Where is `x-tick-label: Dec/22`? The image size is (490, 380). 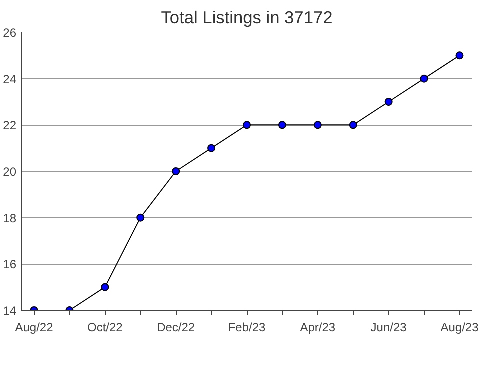
x-tick-label: Dec/22 is located at coordinates (176, 327).